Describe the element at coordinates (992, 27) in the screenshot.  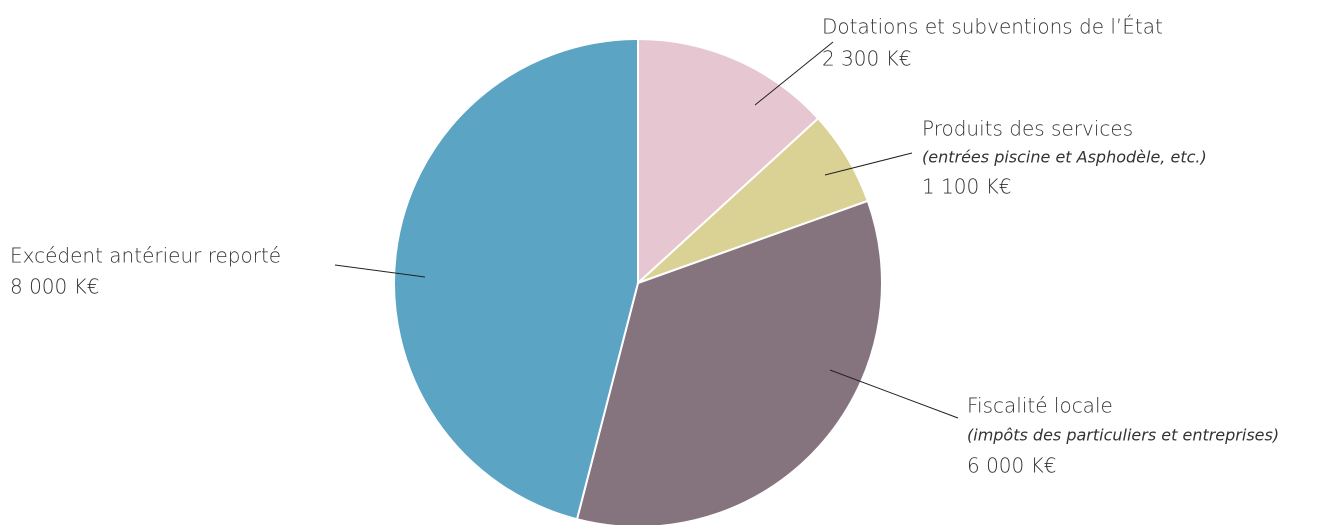
I see `slice-label: Dotations et subventions de l’État` at that location.